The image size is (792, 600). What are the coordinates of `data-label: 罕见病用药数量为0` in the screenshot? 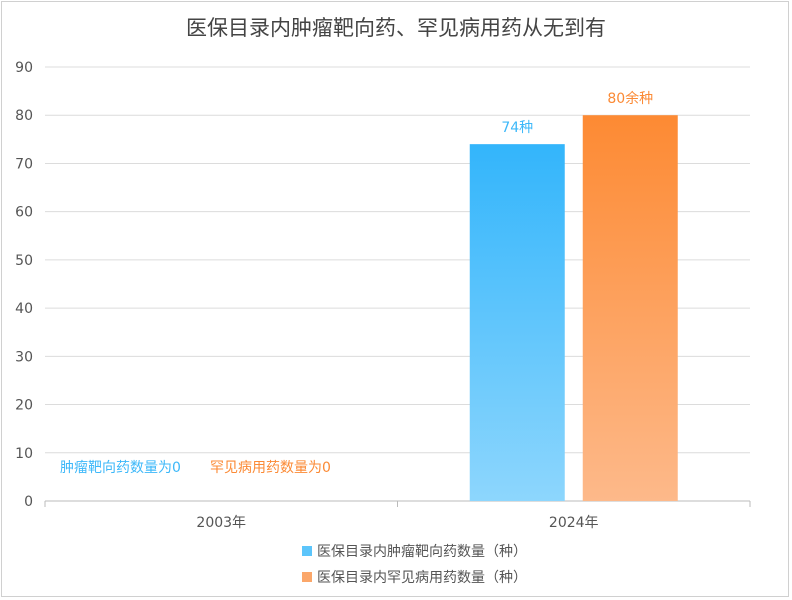 It's located at (270, 468).